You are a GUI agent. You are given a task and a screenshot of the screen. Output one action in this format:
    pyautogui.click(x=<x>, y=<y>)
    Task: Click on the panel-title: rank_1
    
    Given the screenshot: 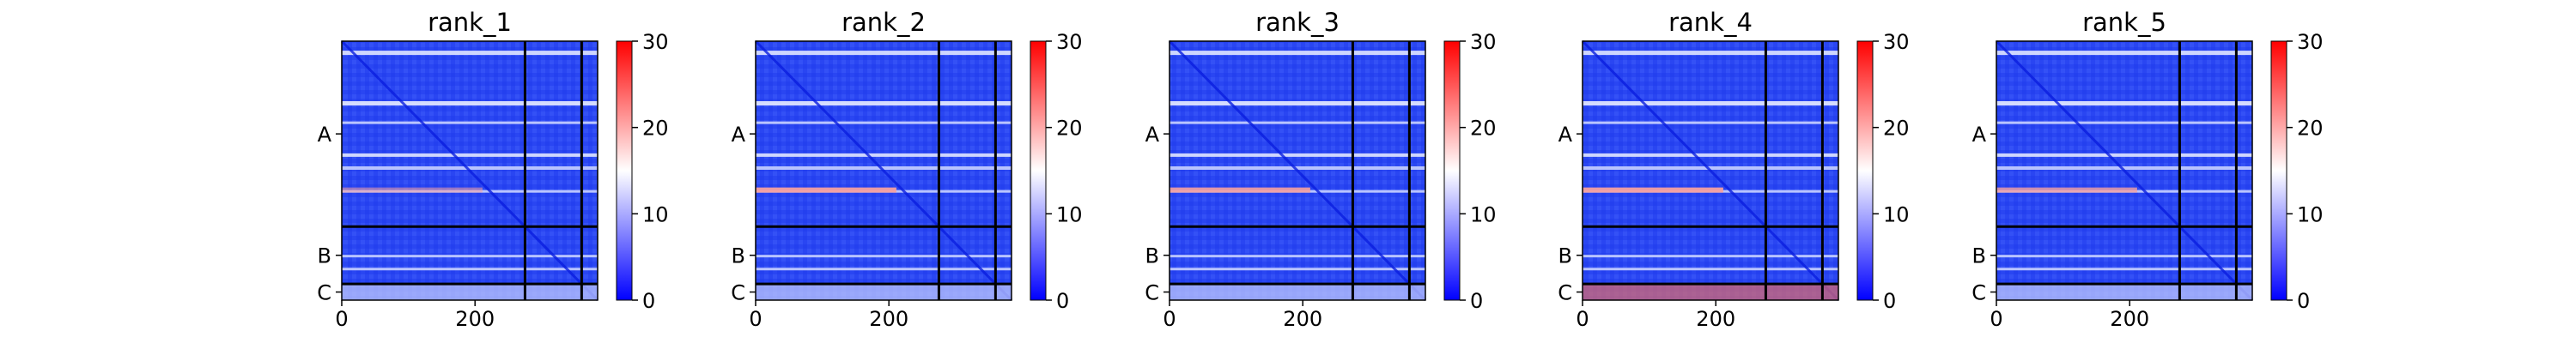 What is the action you would take?
    pyautogui.click(x=470, y=23)
    